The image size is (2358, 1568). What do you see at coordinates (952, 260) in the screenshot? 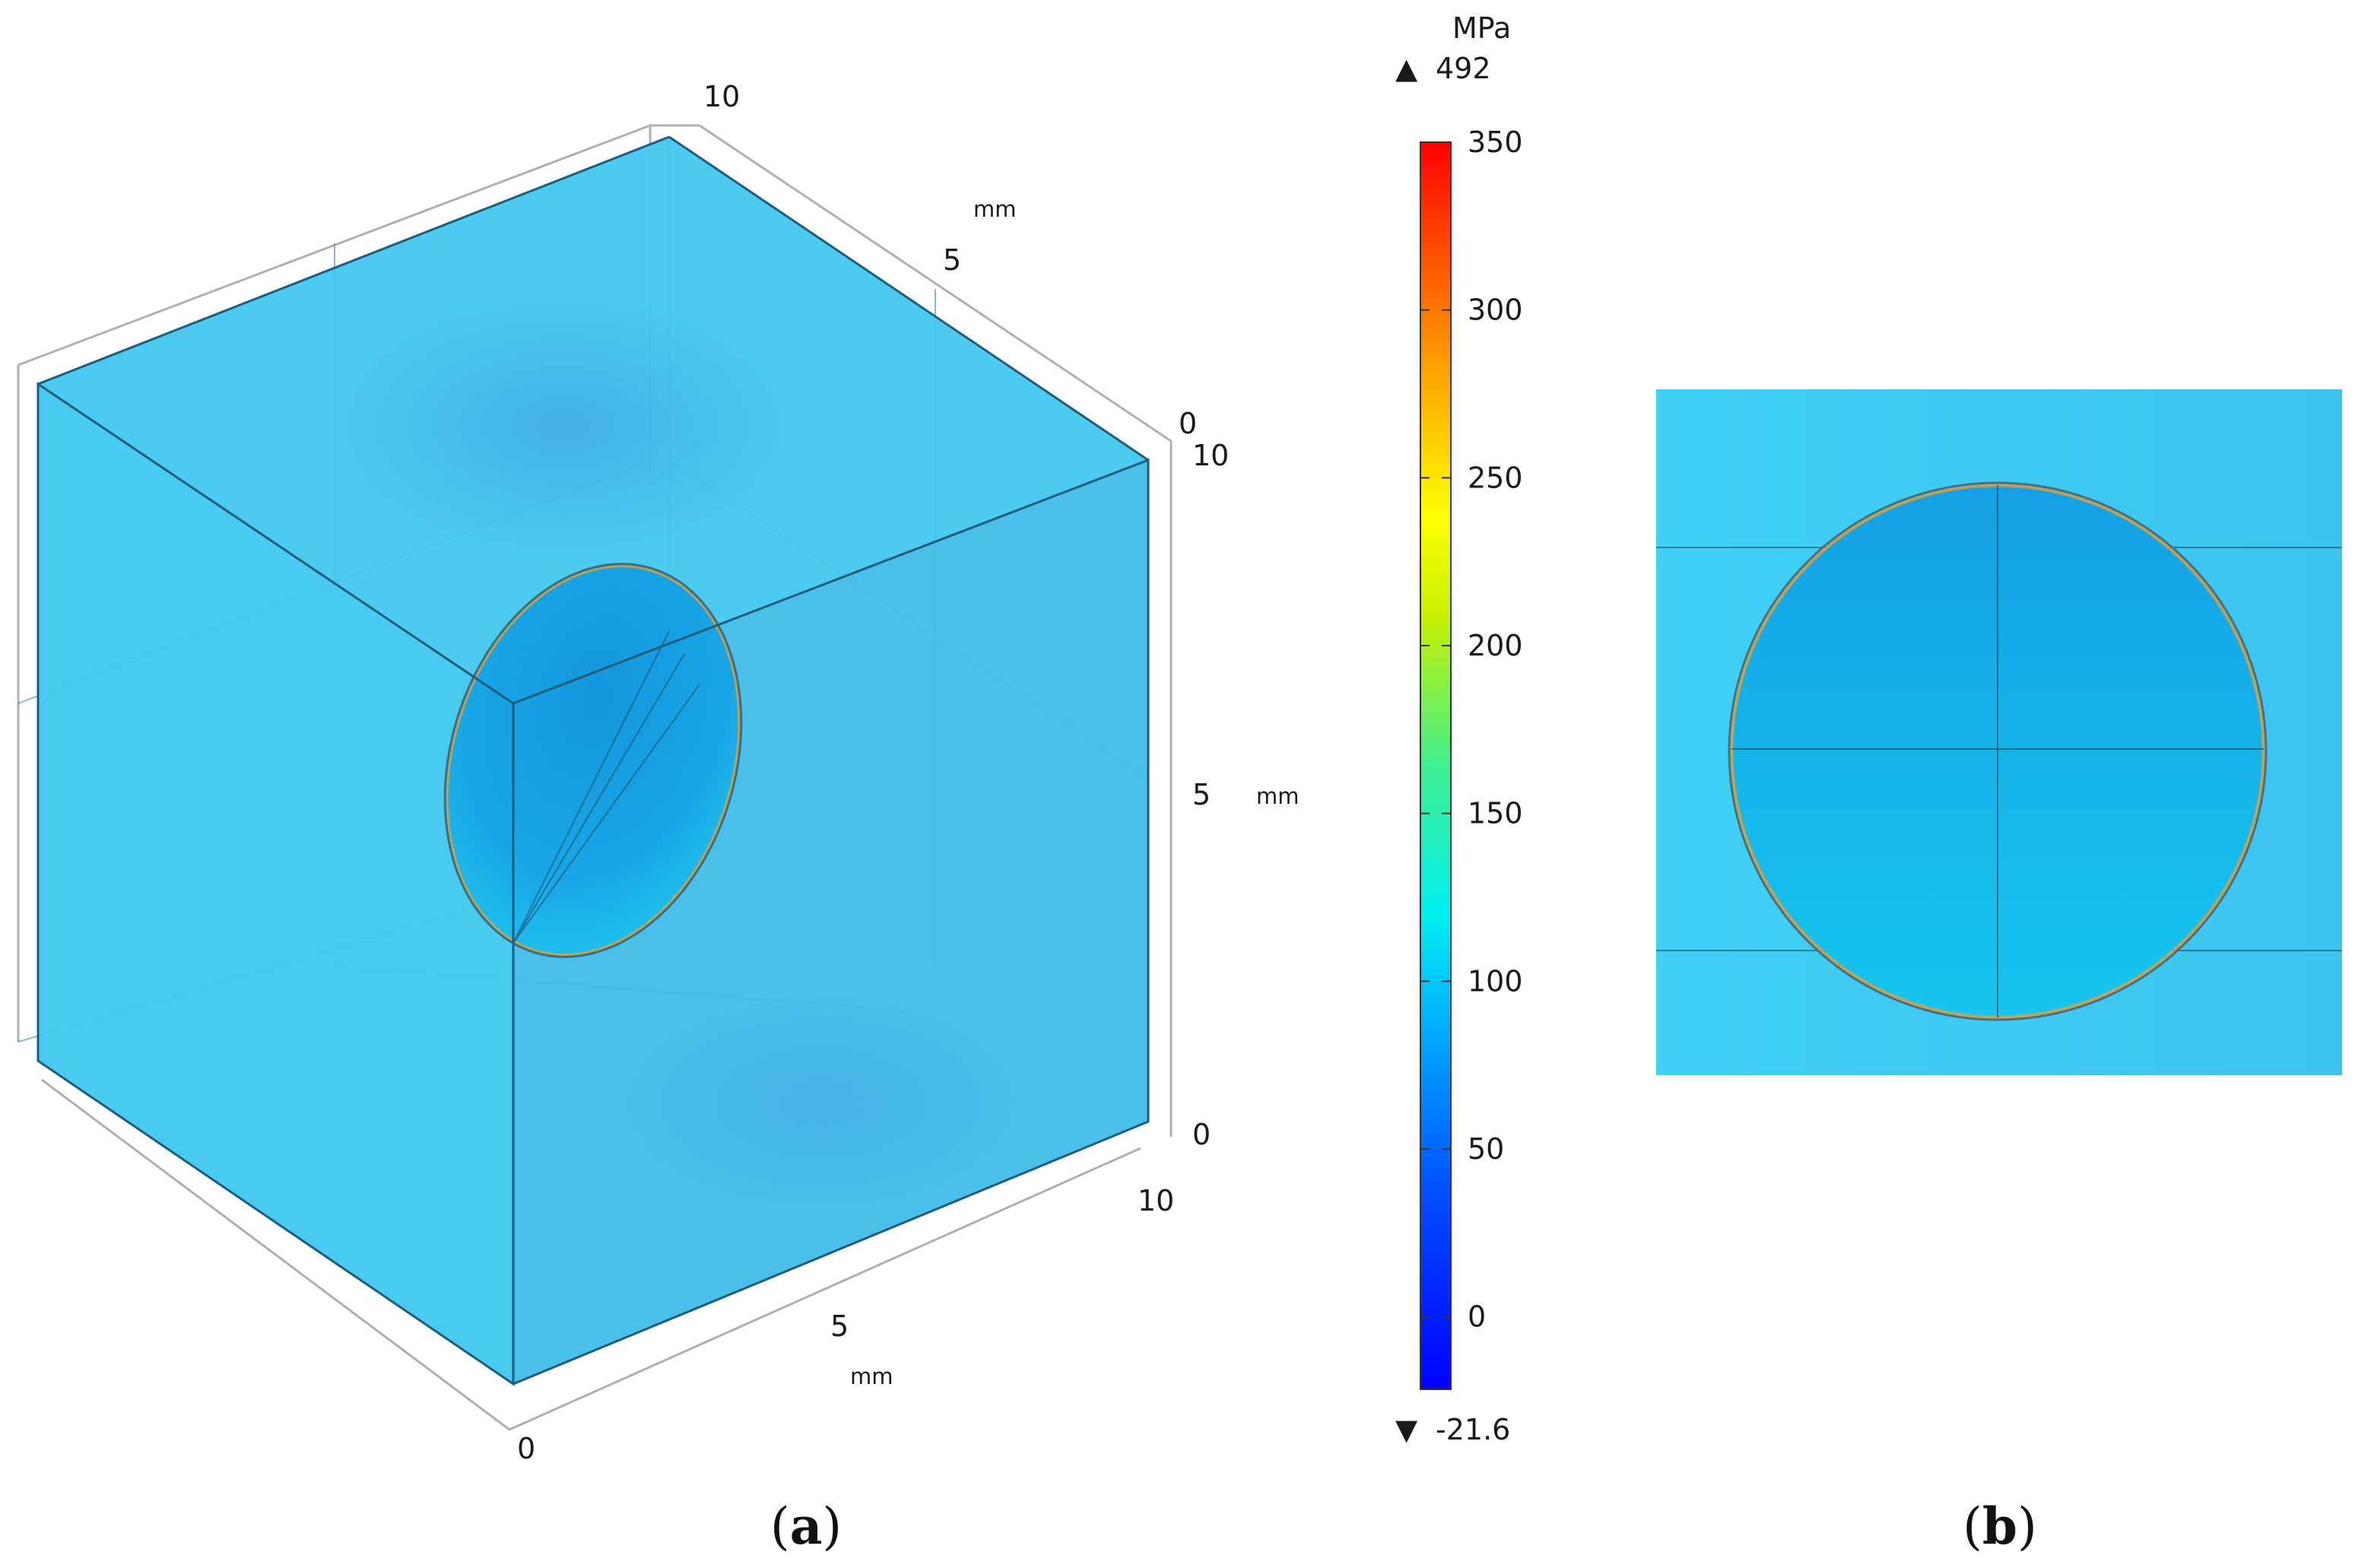
I see `depth-tick-5: 5` at bounding box center [952, 260].